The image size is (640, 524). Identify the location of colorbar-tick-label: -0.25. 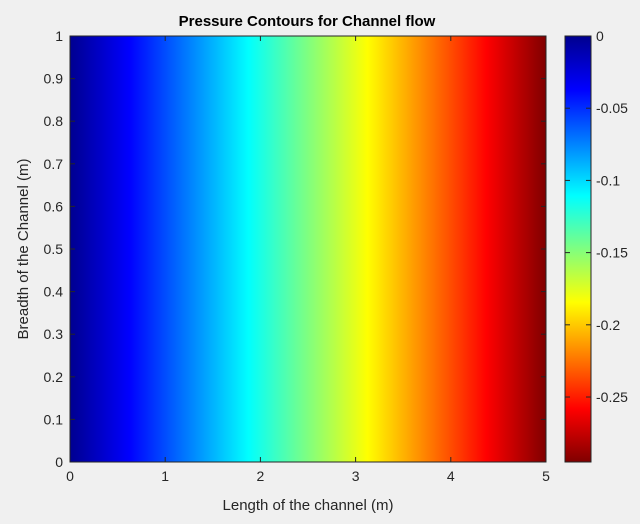
(612, 397).